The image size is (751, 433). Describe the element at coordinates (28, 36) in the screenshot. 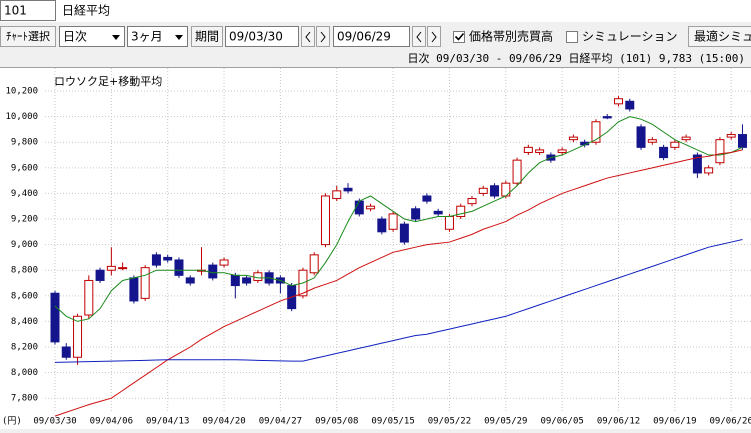

I see `chart-select-label: ﾁｬｰﾄ選択` at that location.